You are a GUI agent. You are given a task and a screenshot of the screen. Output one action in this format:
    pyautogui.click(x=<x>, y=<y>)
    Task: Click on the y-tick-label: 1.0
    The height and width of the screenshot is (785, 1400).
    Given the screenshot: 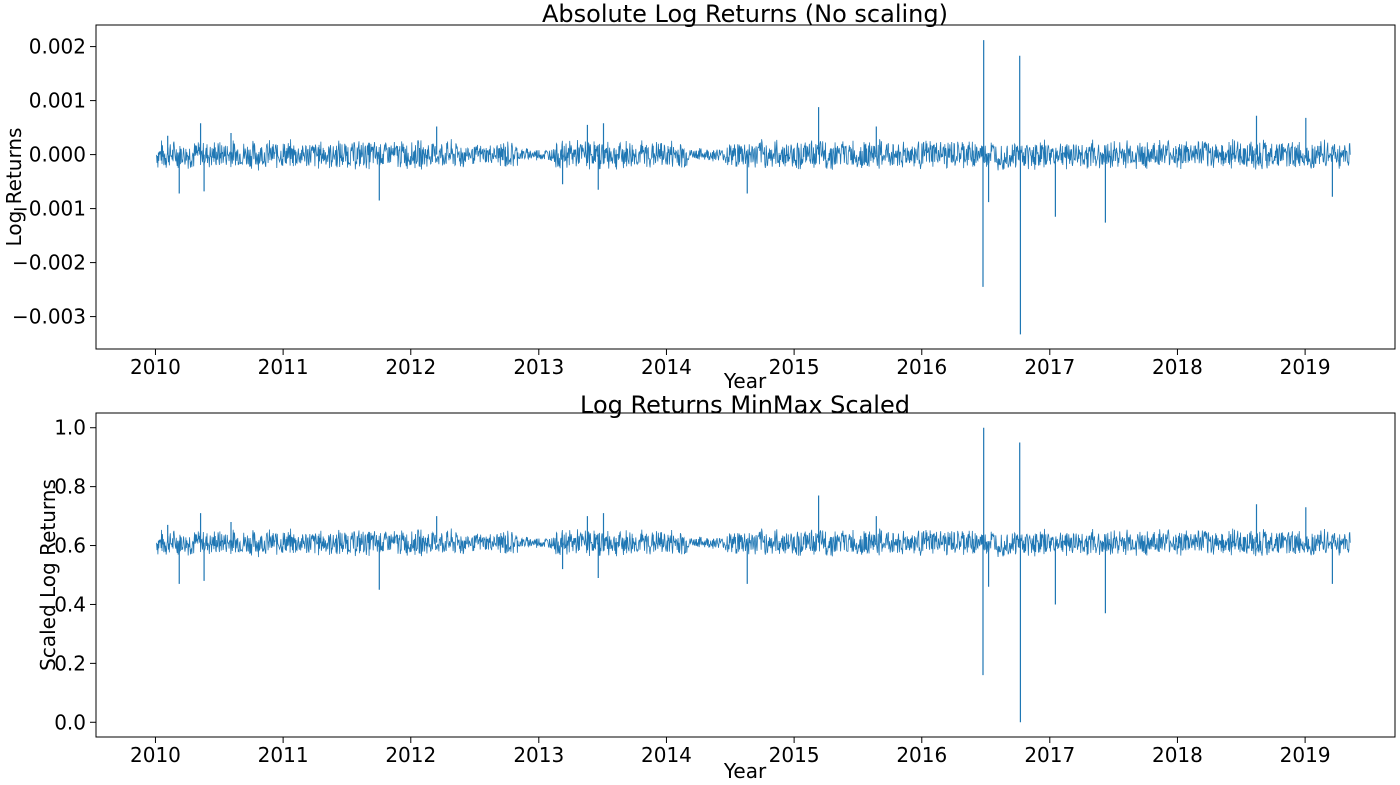 What is the action you would take?
    pyautogui.click(x=70, y=428)
    